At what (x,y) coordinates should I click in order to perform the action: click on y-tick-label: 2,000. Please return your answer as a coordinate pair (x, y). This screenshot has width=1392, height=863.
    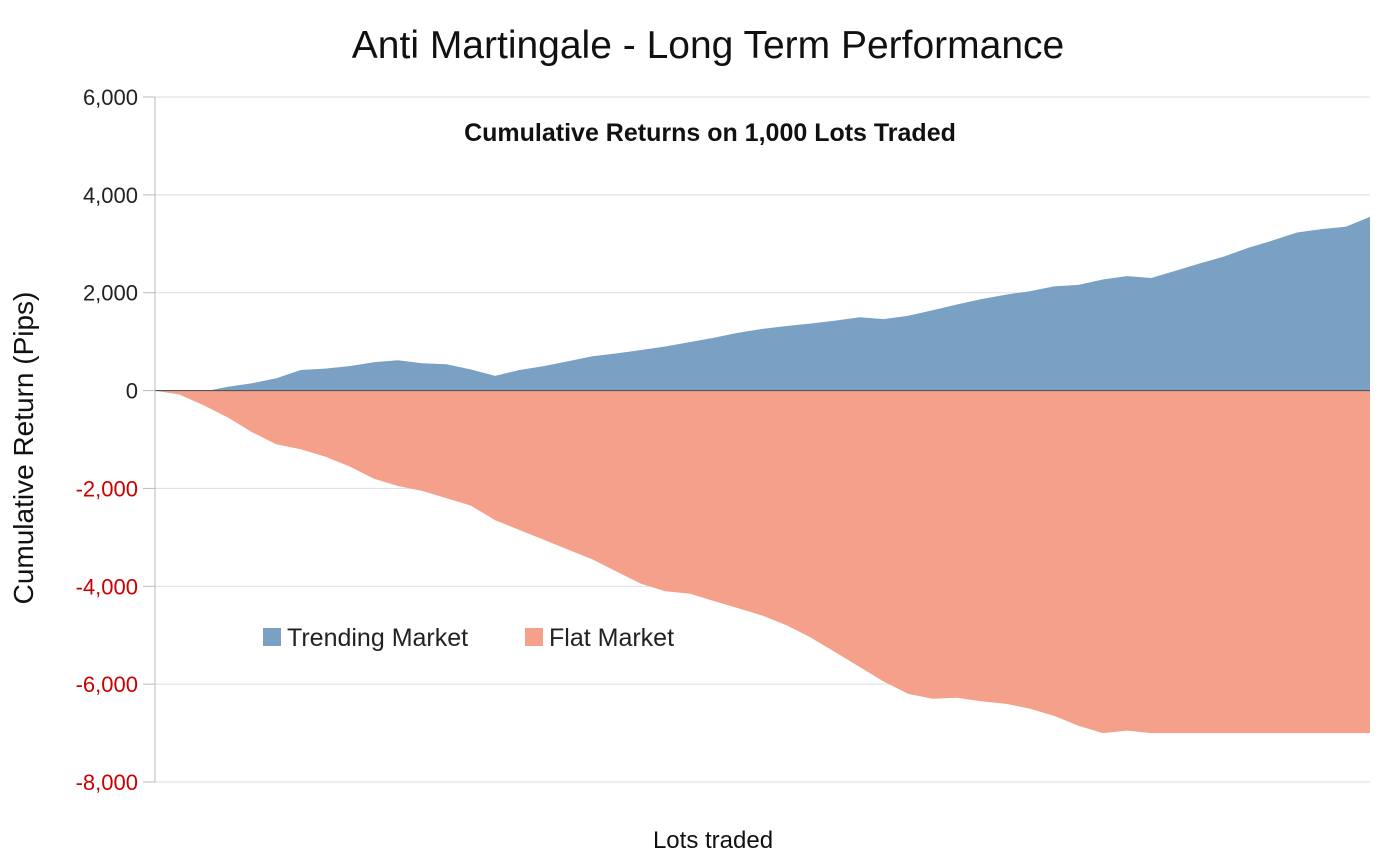
    Looking at the image, I should click on (110, 293).